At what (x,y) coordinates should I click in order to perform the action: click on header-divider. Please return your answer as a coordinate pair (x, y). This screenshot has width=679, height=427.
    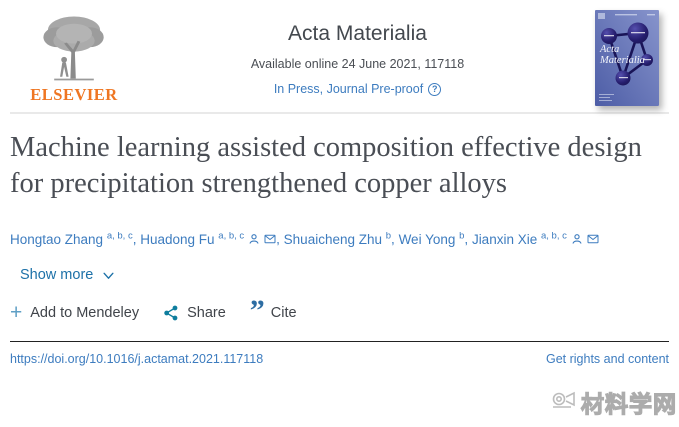
    Looking at the image, I should click on (339, 113).